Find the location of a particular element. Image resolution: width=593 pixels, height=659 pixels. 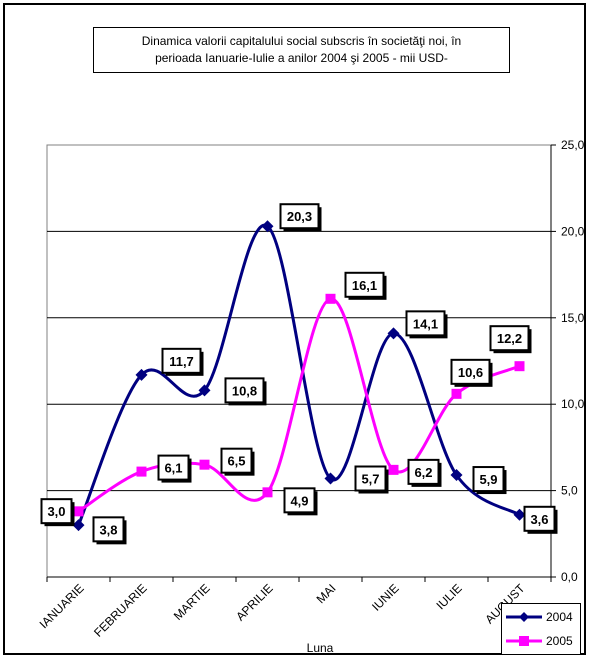

data-label-2005-iunie: 6,2 is located at coordinates (423, 472).